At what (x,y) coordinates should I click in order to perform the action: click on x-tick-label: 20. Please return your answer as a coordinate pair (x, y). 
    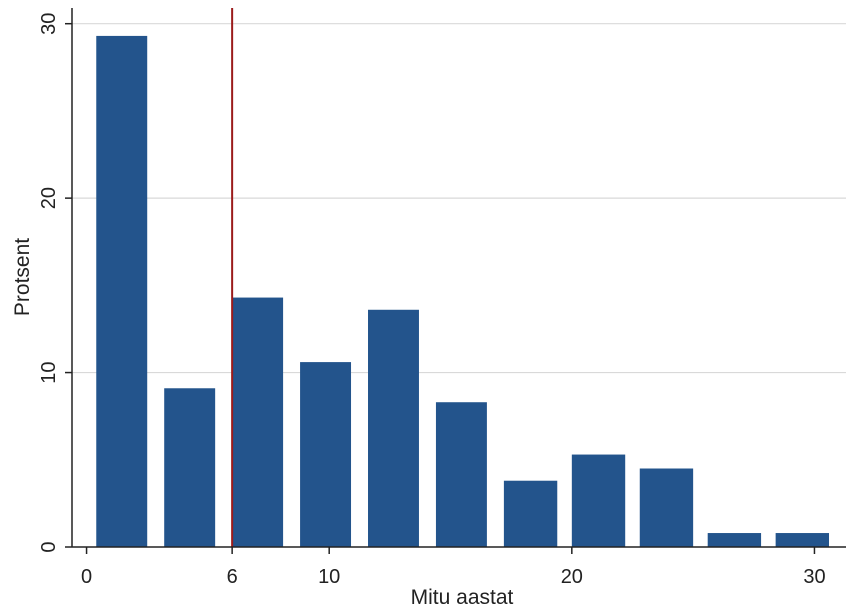
    Looking at the image, I should click on (572, 577).